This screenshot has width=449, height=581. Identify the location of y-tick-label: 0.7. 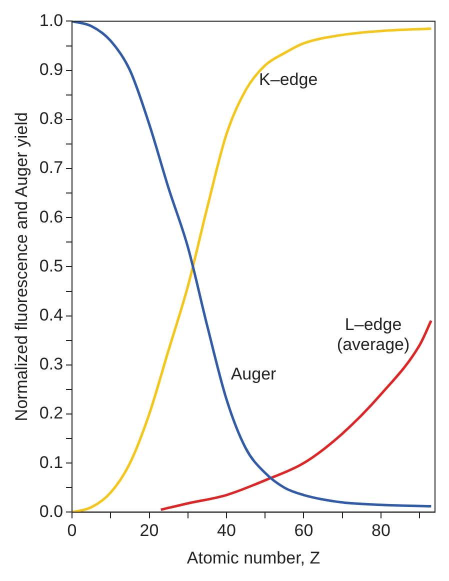
(51, 168).